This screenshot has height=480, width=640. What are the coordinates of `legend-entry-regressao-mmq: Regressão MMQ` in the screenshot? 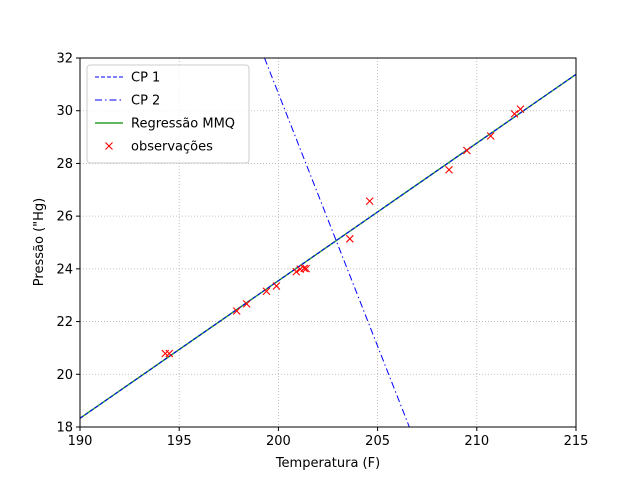 It's located at (165, 124).